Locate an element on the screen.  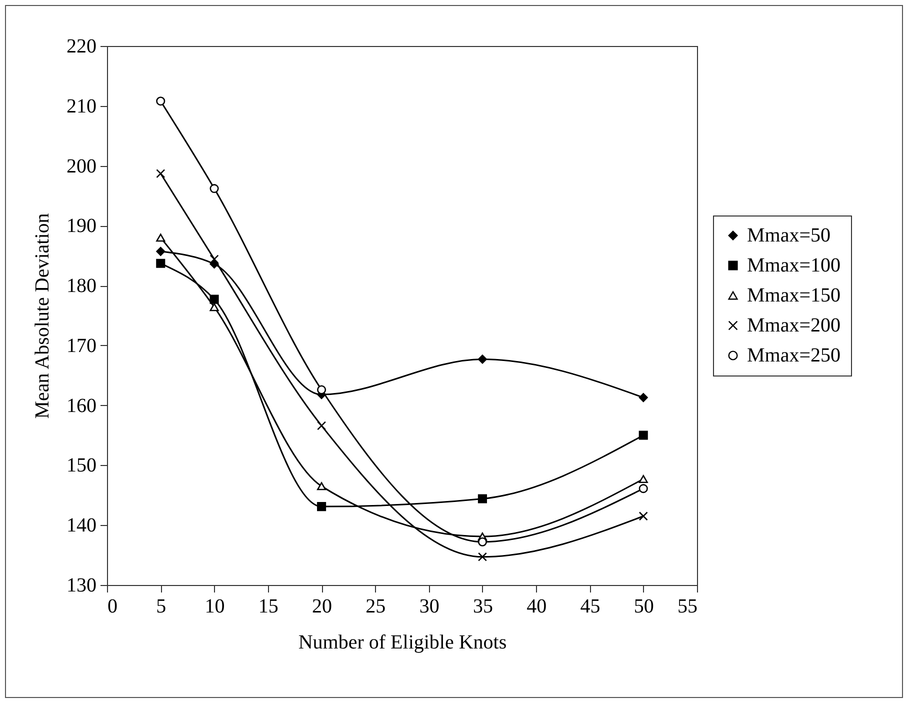
x-tick-label: 50 is located at coordinates (644, 607).